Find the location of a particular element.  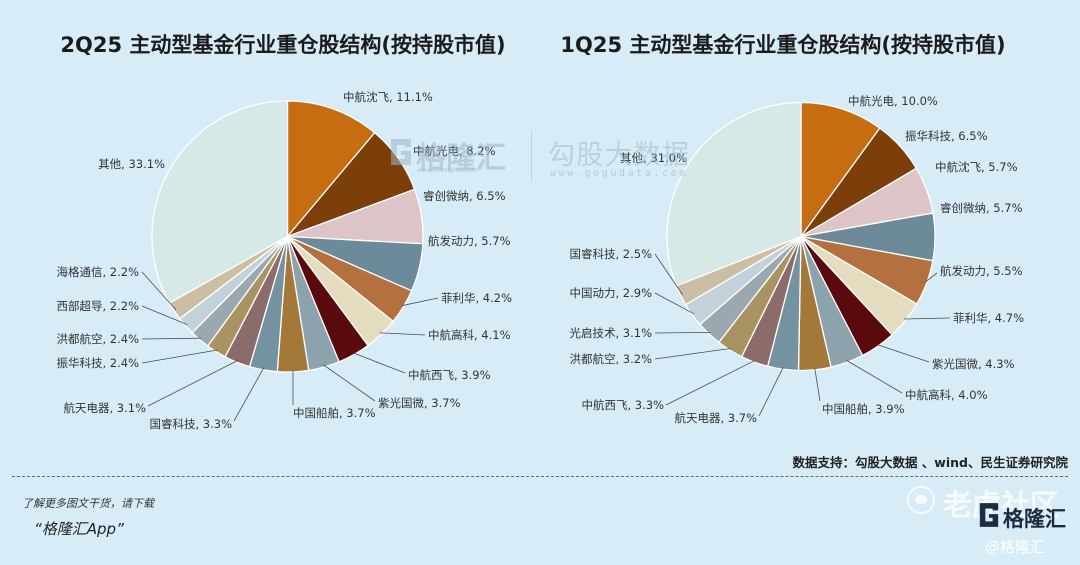

data-label: 国睿科技, 3.3% is located at coordinates (190, 424).